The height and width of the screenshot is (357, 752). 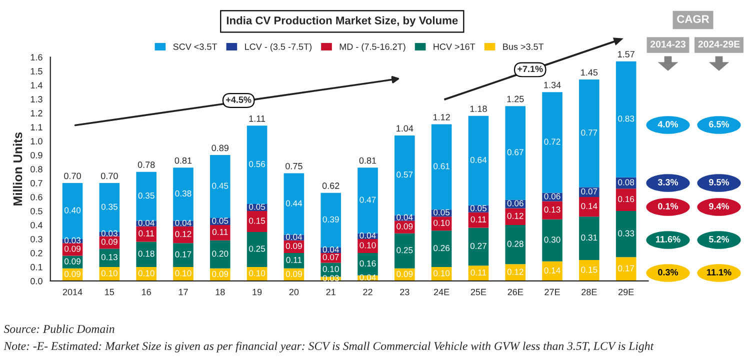 What do you see at coordinates (719, 206) in the screenshot?
I see `text: 9.4%` at bounding box center [719, 206].